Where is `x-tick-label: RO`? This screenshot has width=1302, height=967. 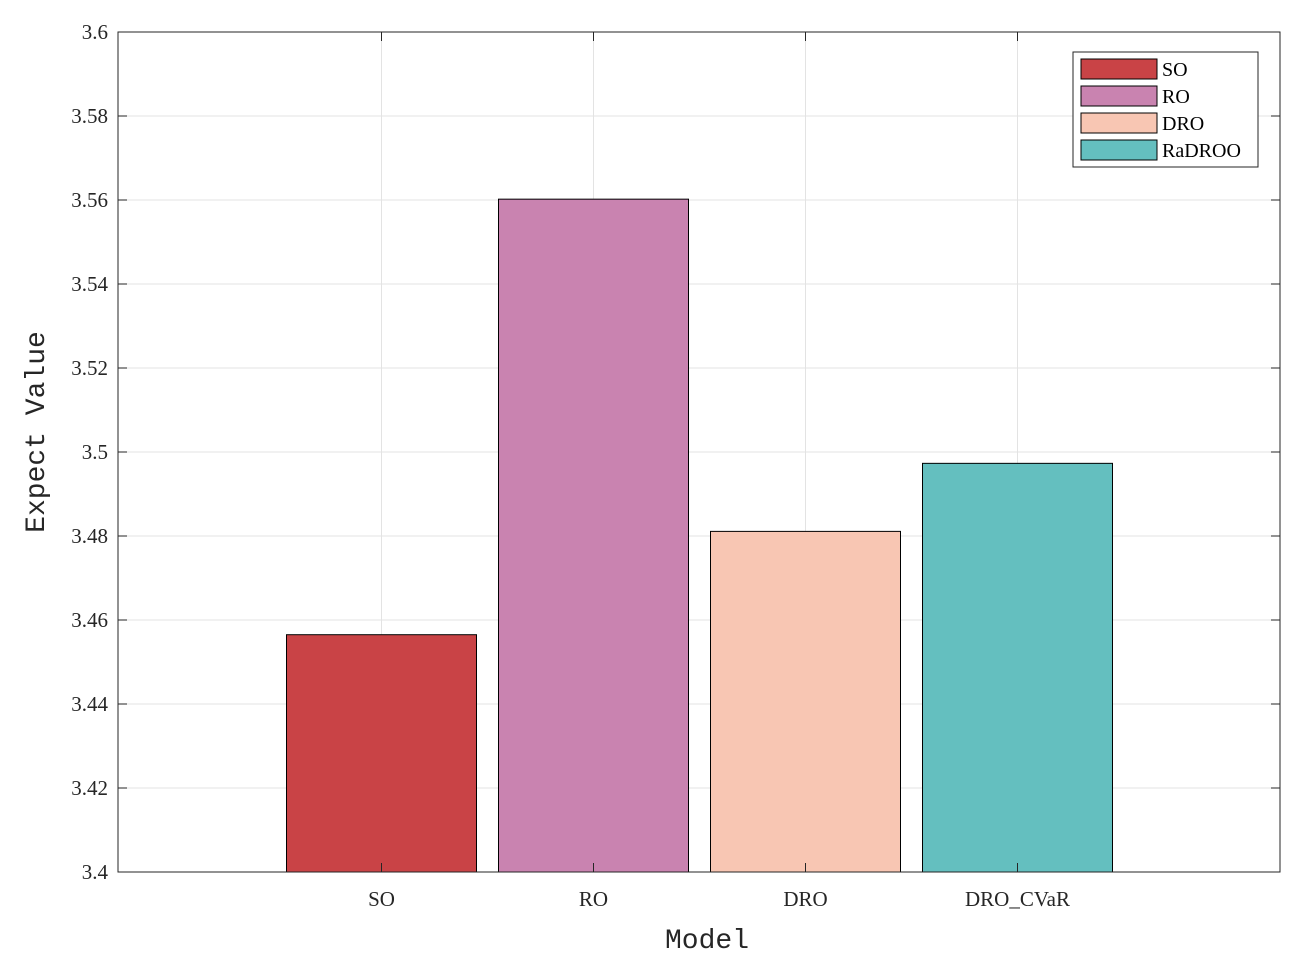 x-tick-label: RO is located at coordinates (593, 899).